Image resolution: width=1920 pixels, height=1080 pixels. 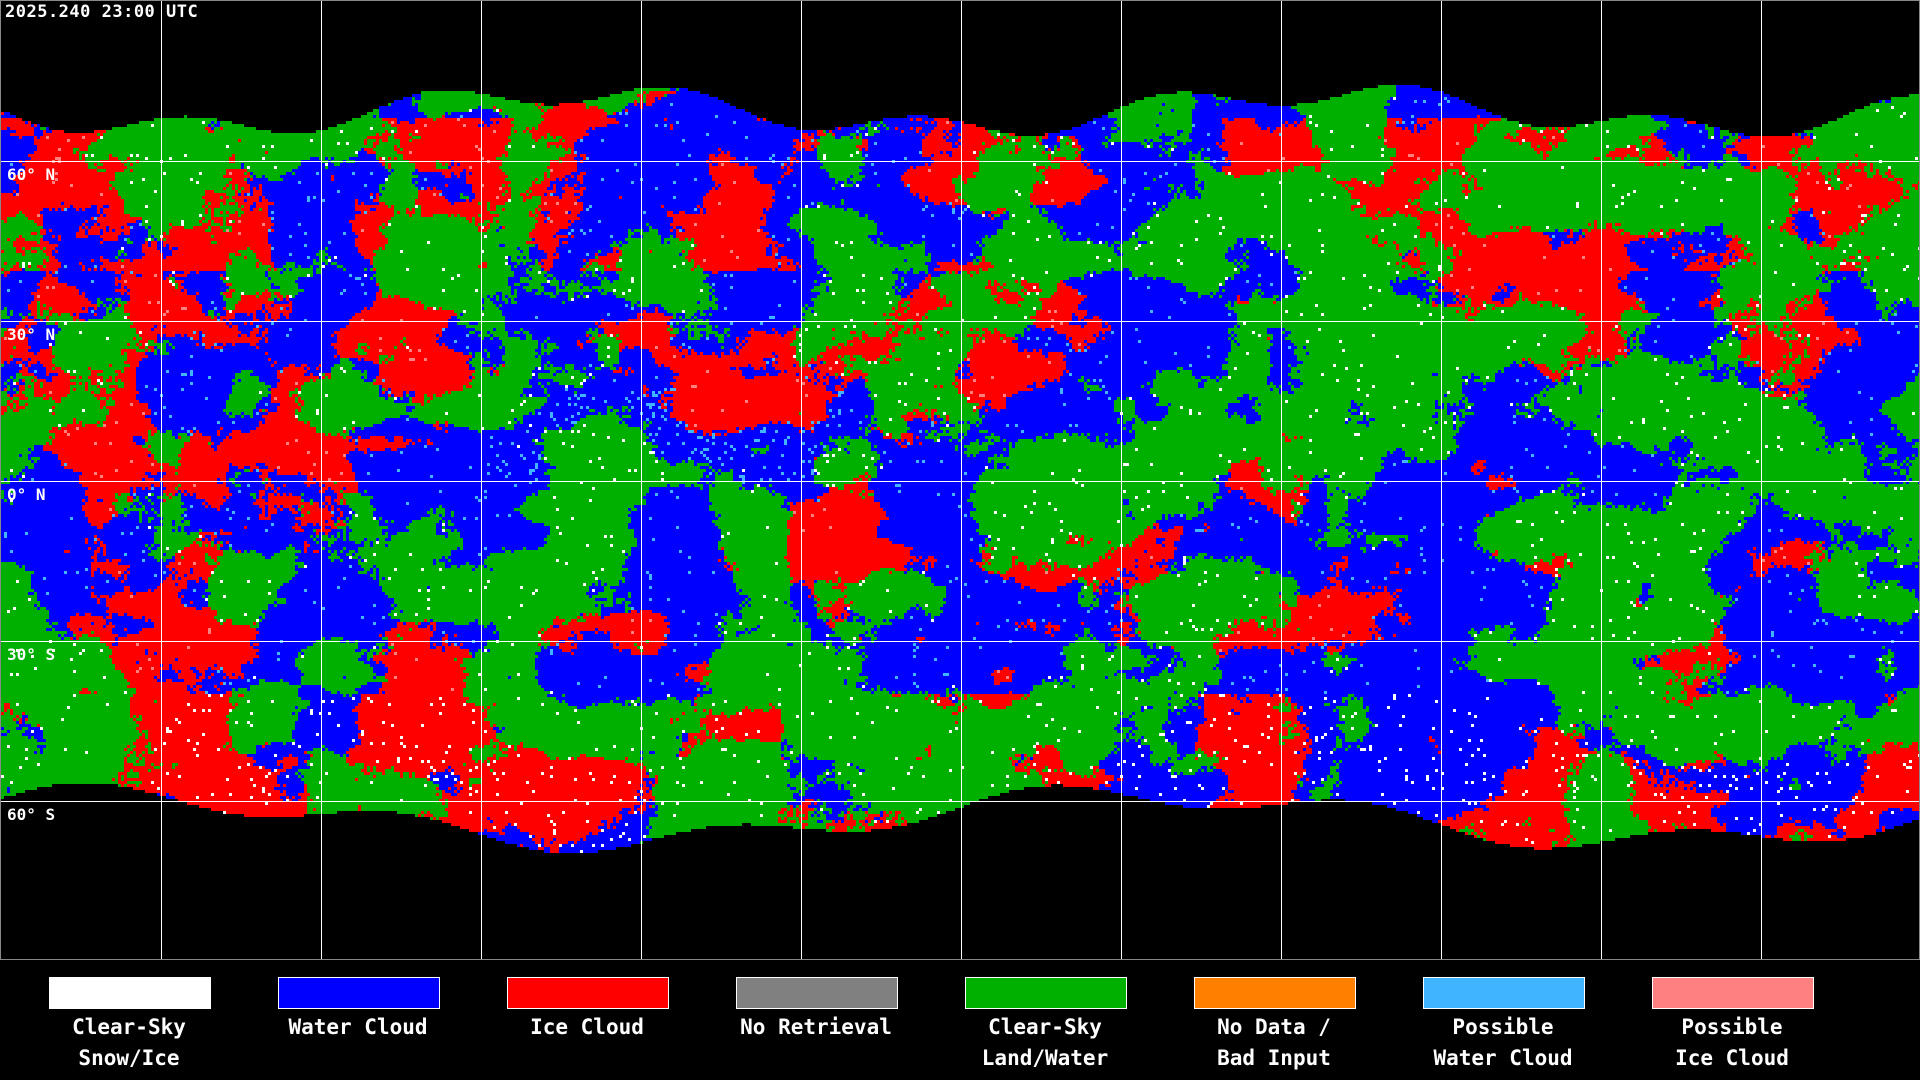 What do you see at coordinates (31, 174) in the screenshot?
I see `lat-label-60n: 60° N` at bounding box center [31, 174].